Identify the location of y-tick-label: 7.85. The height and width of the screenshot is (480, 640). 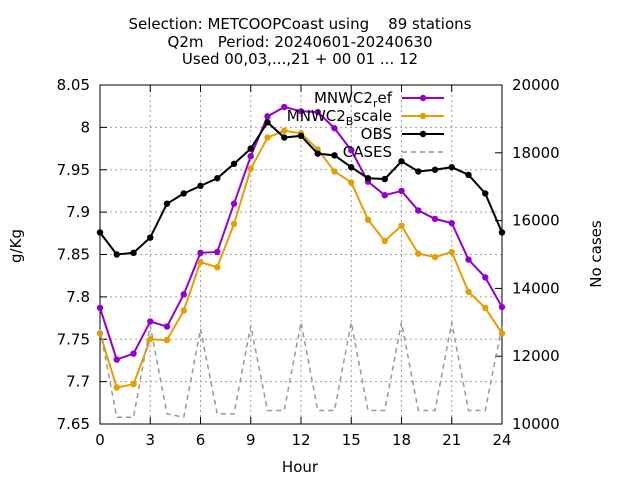
(73, 255).